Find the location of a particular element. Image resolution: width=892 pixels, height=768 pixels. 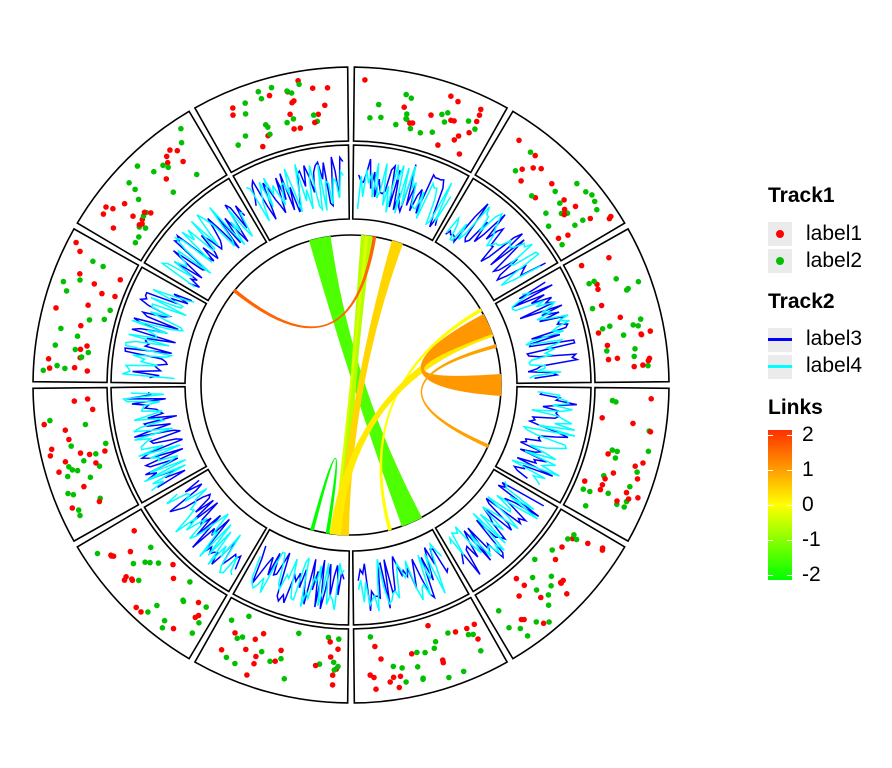

legend-key-label2 is located at coordinates (780, 261).